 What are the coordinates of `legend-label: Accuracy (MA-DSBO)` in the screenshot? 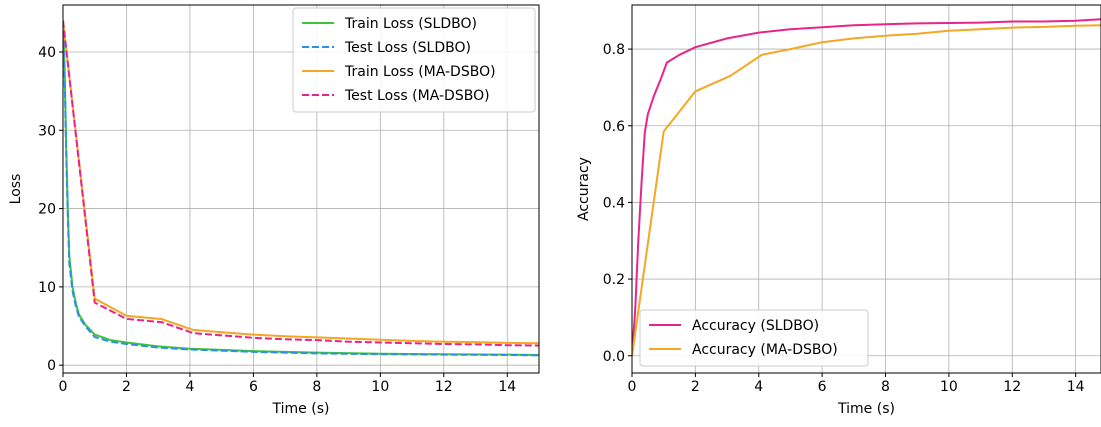 It's located at (765, 350).